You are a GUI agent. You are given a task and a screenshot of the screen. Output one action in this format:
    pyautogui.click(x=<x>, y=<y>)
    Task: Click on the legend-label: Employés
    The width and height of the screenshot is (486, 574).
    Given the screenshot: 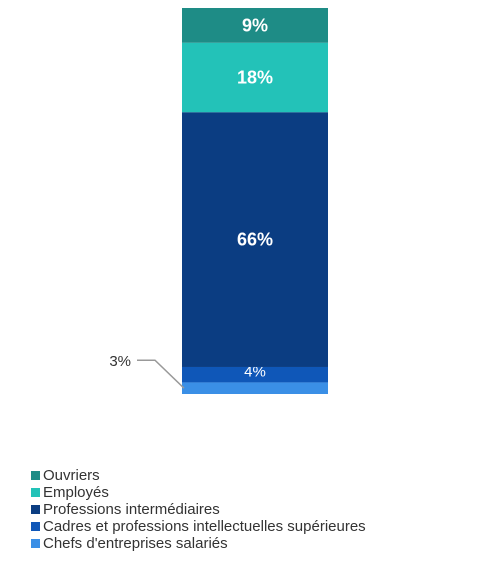 What is the action you would take?
    pyautogui.click(x=76, y=492)
    